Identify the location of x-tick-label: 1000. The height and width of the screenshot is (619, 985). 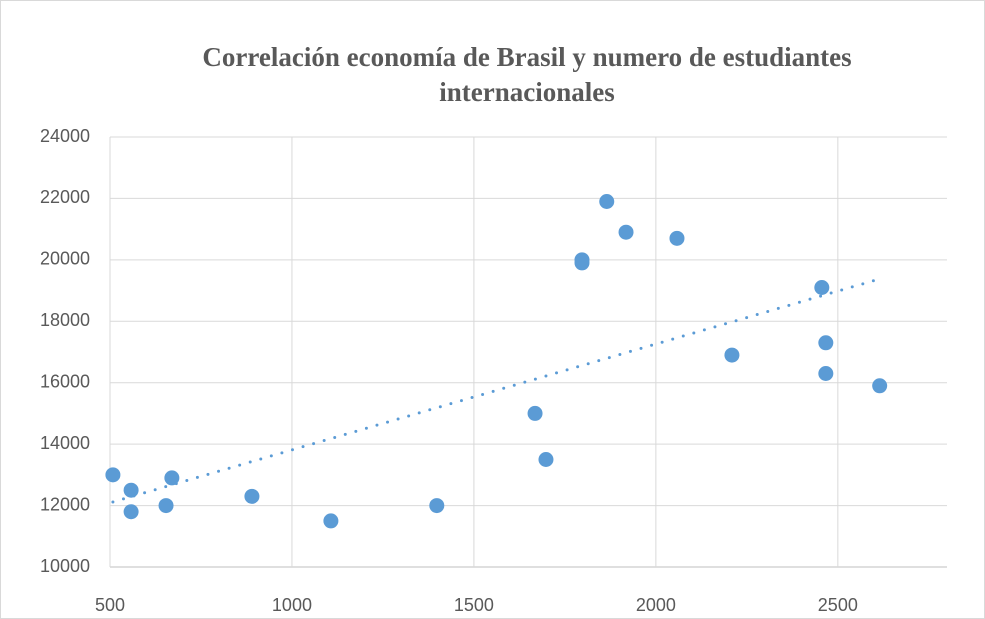
(292, 605).